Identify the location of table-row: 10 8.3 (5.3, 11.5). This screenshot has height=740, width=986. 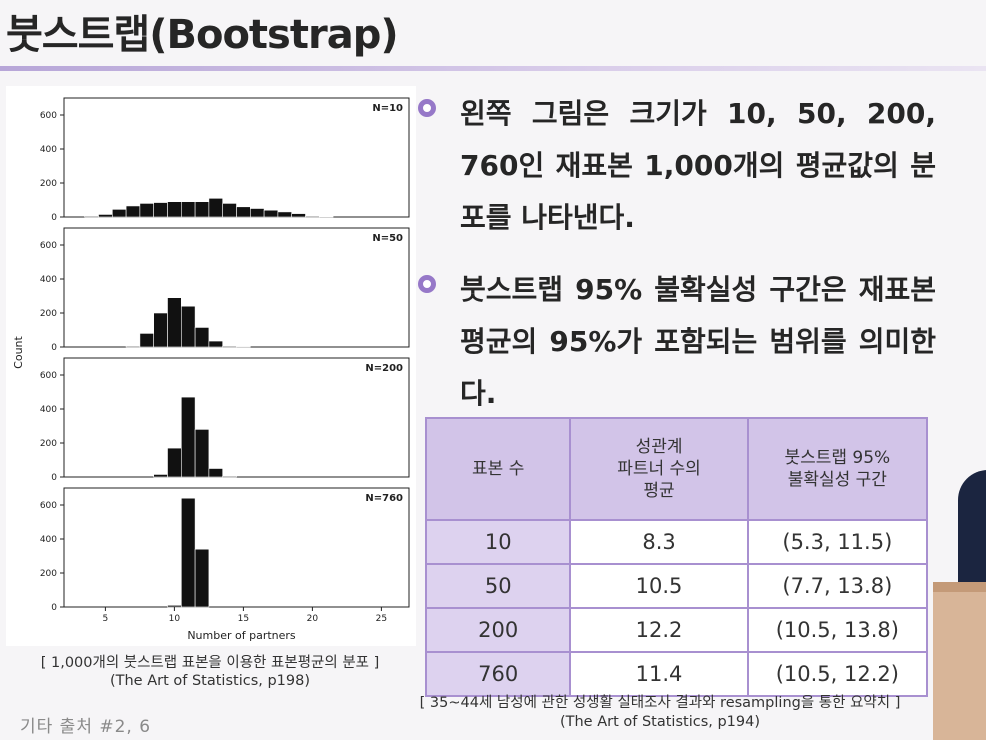
(676, 542).